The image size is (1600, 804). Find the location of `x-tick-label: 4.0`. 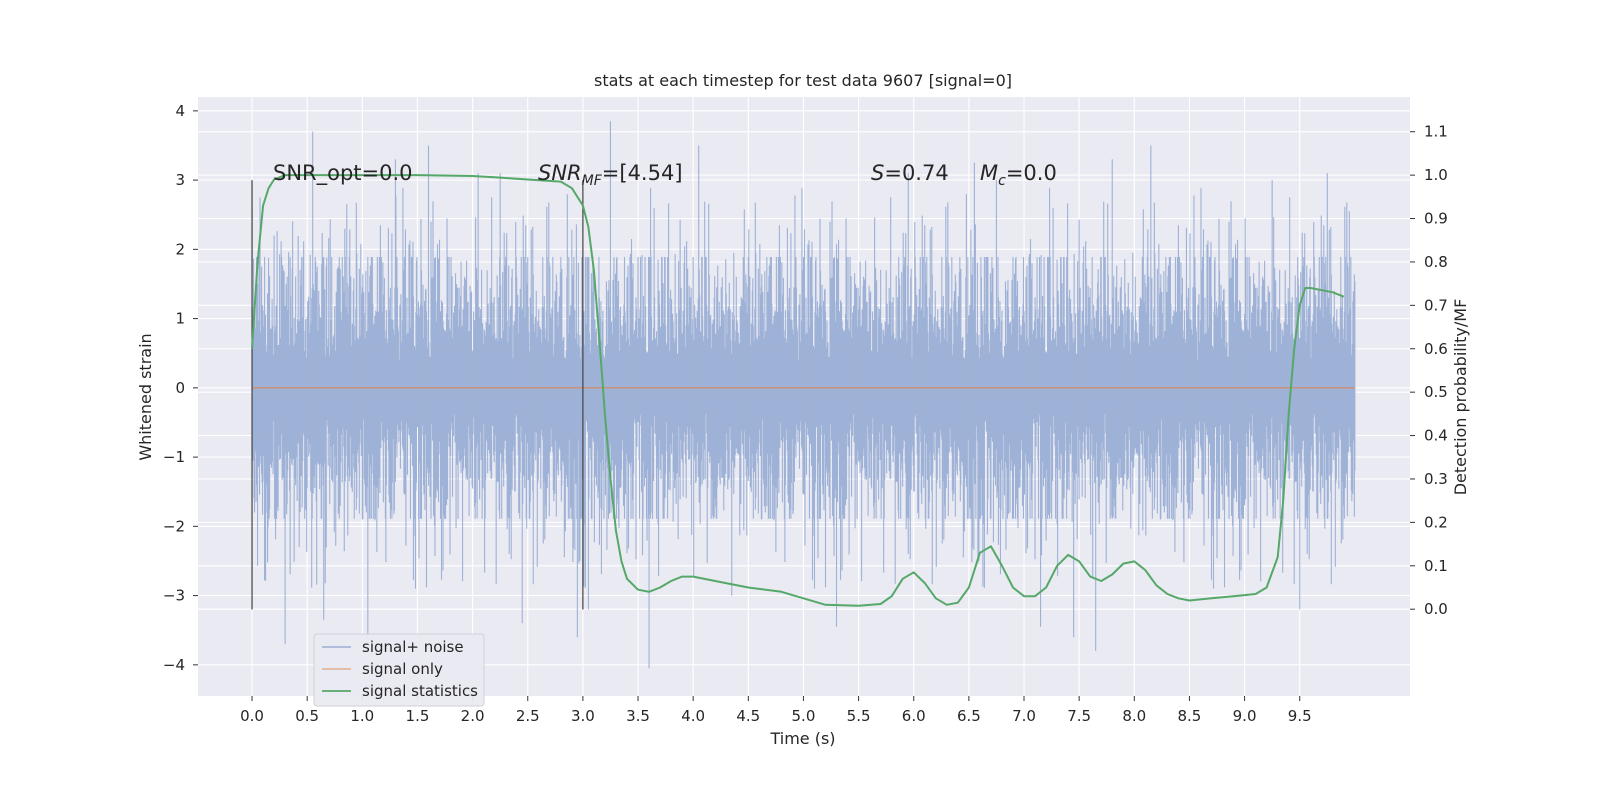

x-tick-label: 4.0 is located at coordinates (693, 716).